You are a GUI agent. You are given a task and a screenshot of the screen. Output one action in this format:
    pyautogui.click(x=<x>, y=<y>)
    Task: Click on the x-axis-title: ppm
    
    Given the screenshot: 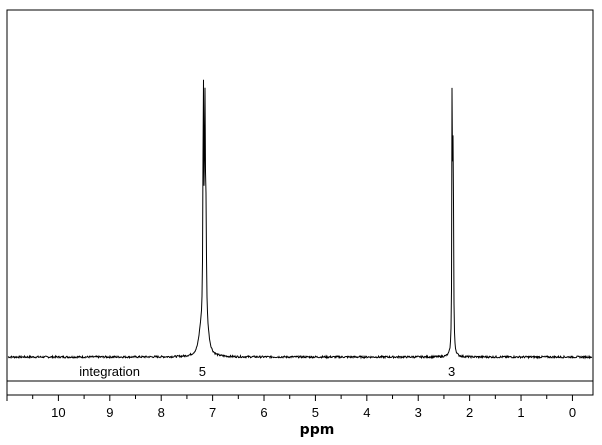 What is the action you would take?
    pyautogui.click(x=317, y=430)
    